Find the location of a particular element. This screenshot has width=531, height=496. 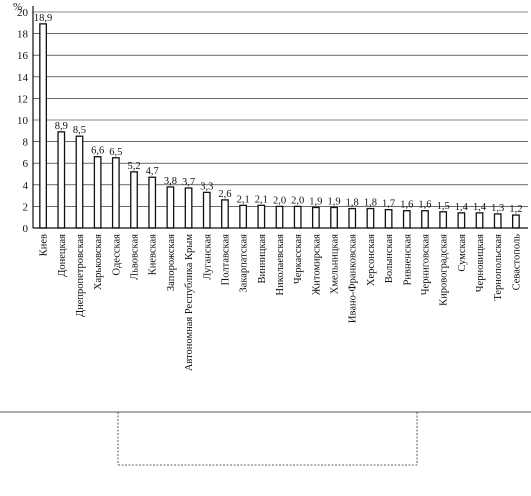

y-axis-ticks: 0 2 4 6 8 10 12 14 16 18 20 is located at coordinates (23, 121).